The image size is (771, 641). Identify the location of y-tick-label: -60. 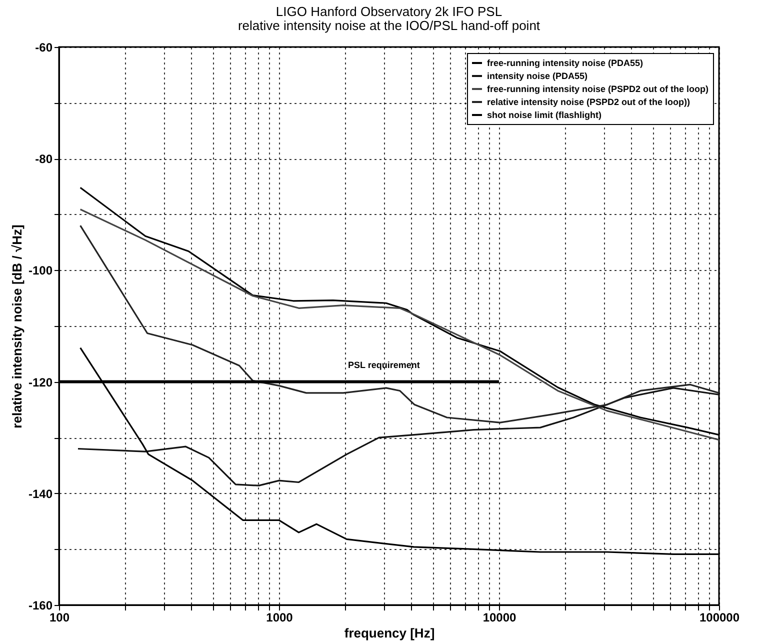
(44, 47).